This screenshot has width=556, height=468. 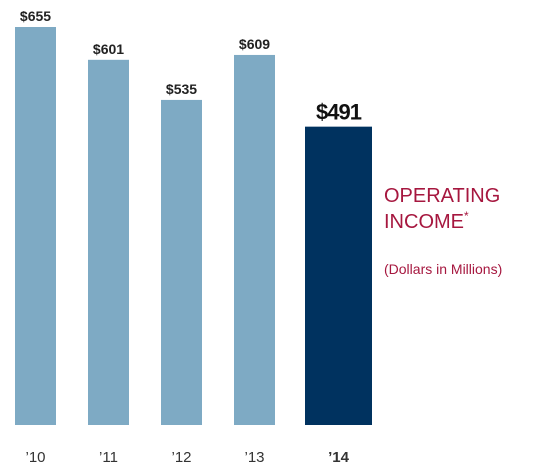 I want to click on x-tick-label: ’10, so click(x=35, y=457).